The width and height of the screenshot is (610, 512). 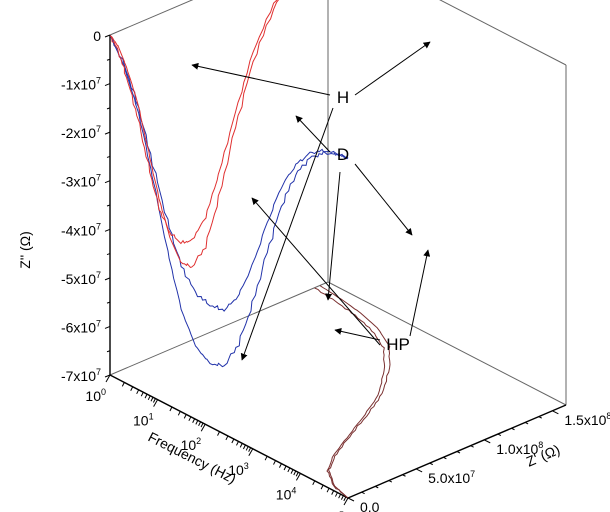 What do you see at coordinates (286, 493) in the screenshot?
I see `frequency-tick-label: 10⁴` at bounding box center [286, 493].